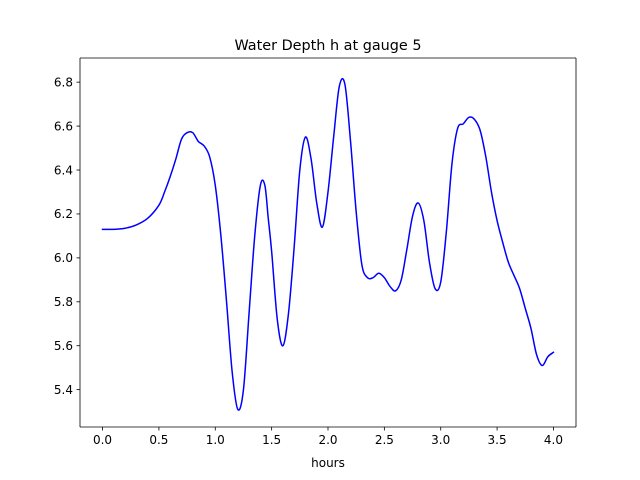  What do you see at coordinates (102, 440) in the screenshot?
I see `x-tick-label: 0.0` at bounding box center [102, 440].